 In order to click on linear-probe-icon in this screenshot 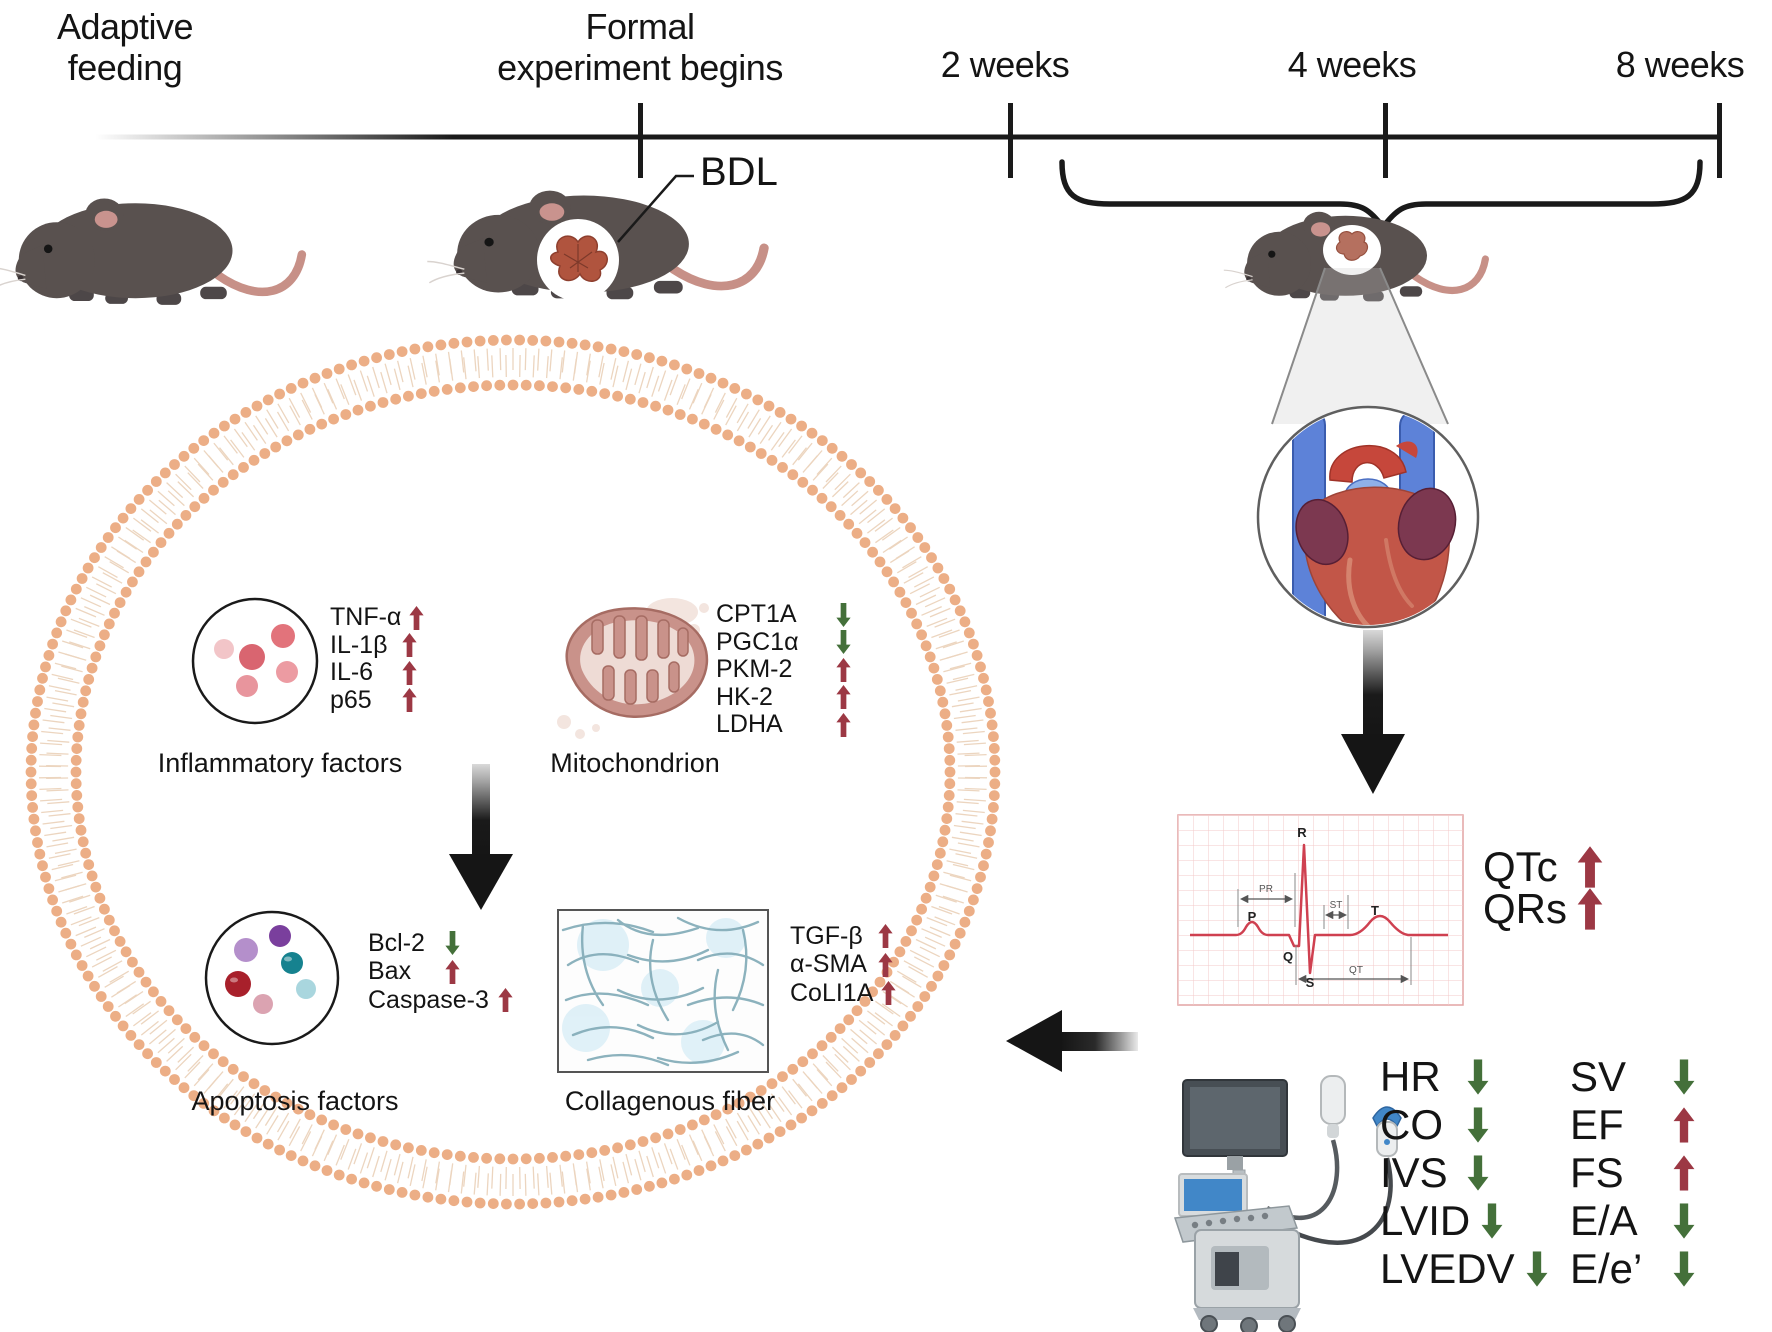, I will do `click(1333, 1106)`.